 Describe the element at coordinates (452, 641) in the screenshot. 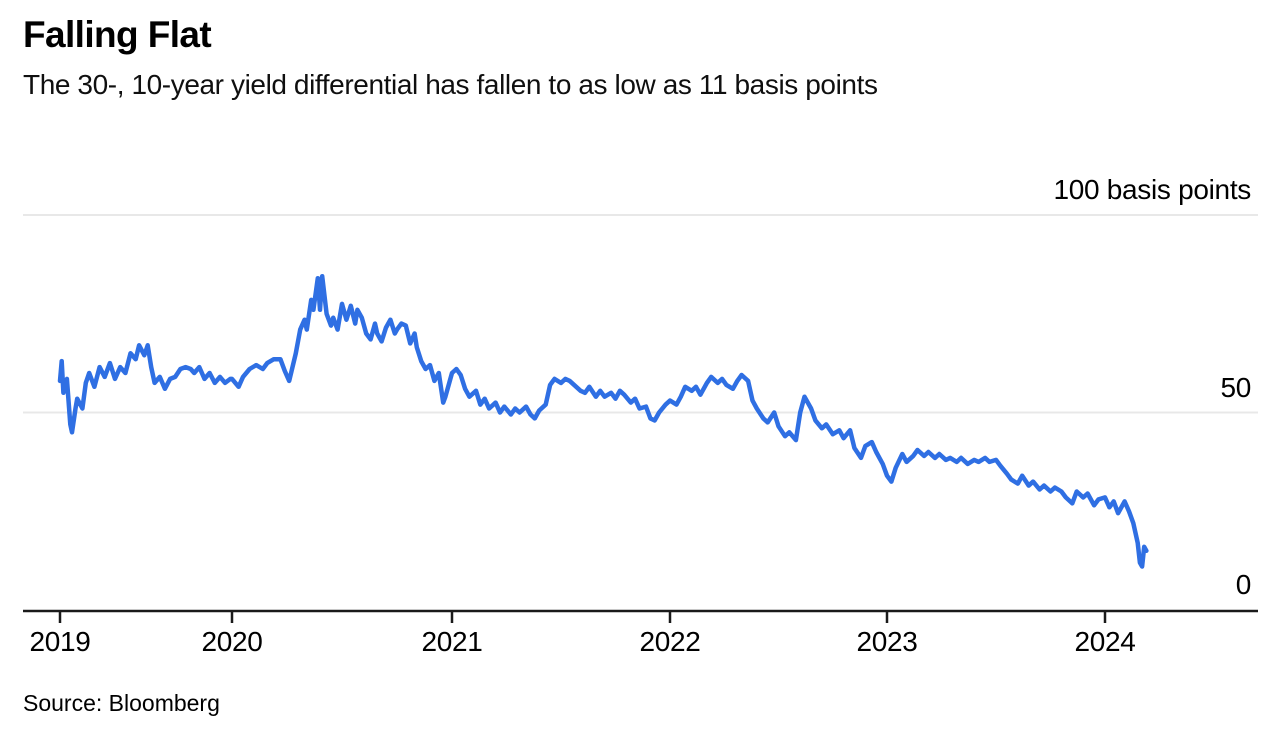

I see `x-axis-label-2021: 2021` at that location.